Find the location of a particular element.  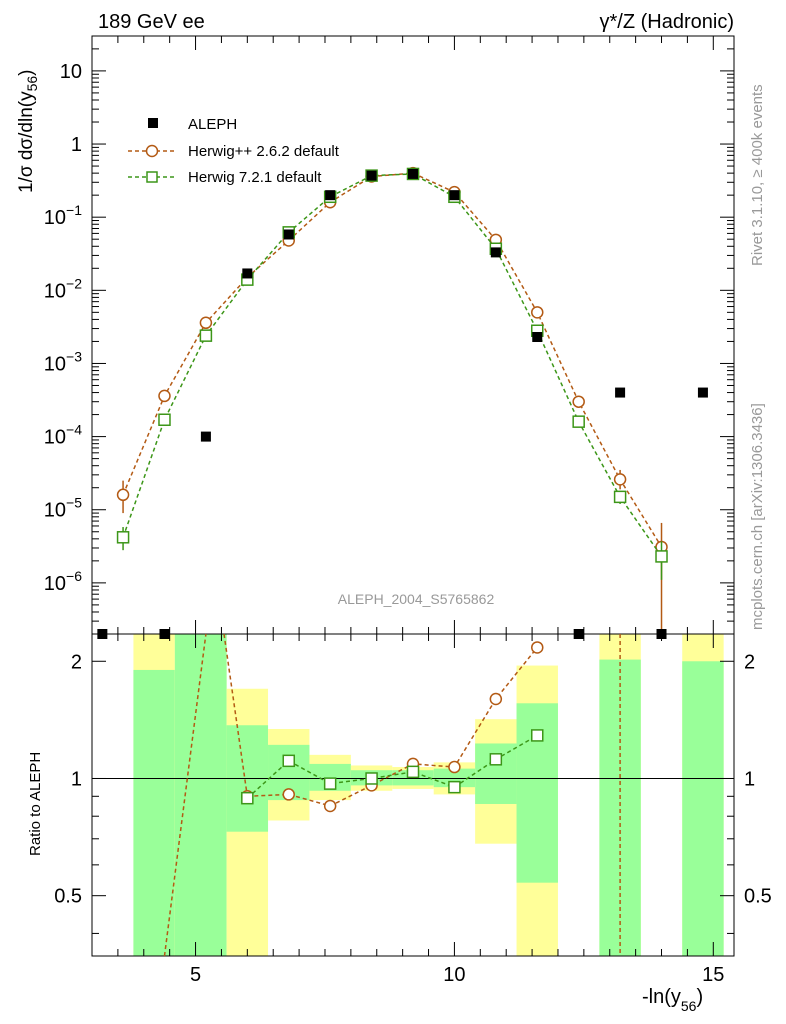

main-y-tick-label: 10⁻³ is located at coordinates (63, 361).